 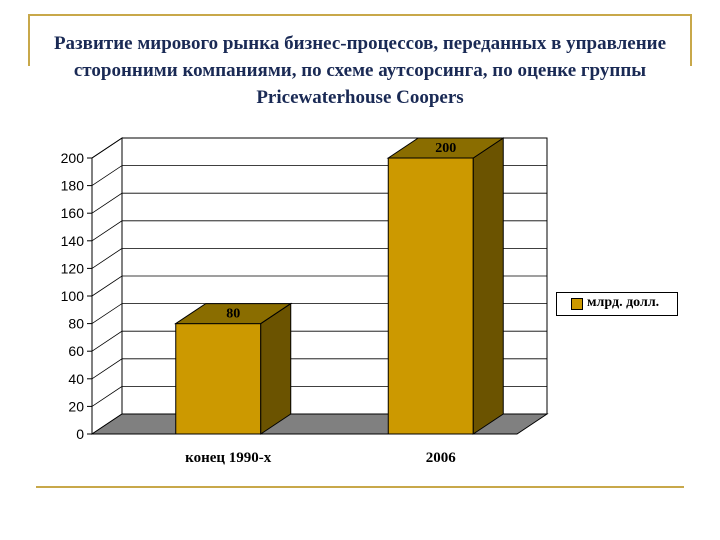 What do you see at coordinates (319, 148) in the screenshot?
I see `gridline` at bounding box center [319, 148].